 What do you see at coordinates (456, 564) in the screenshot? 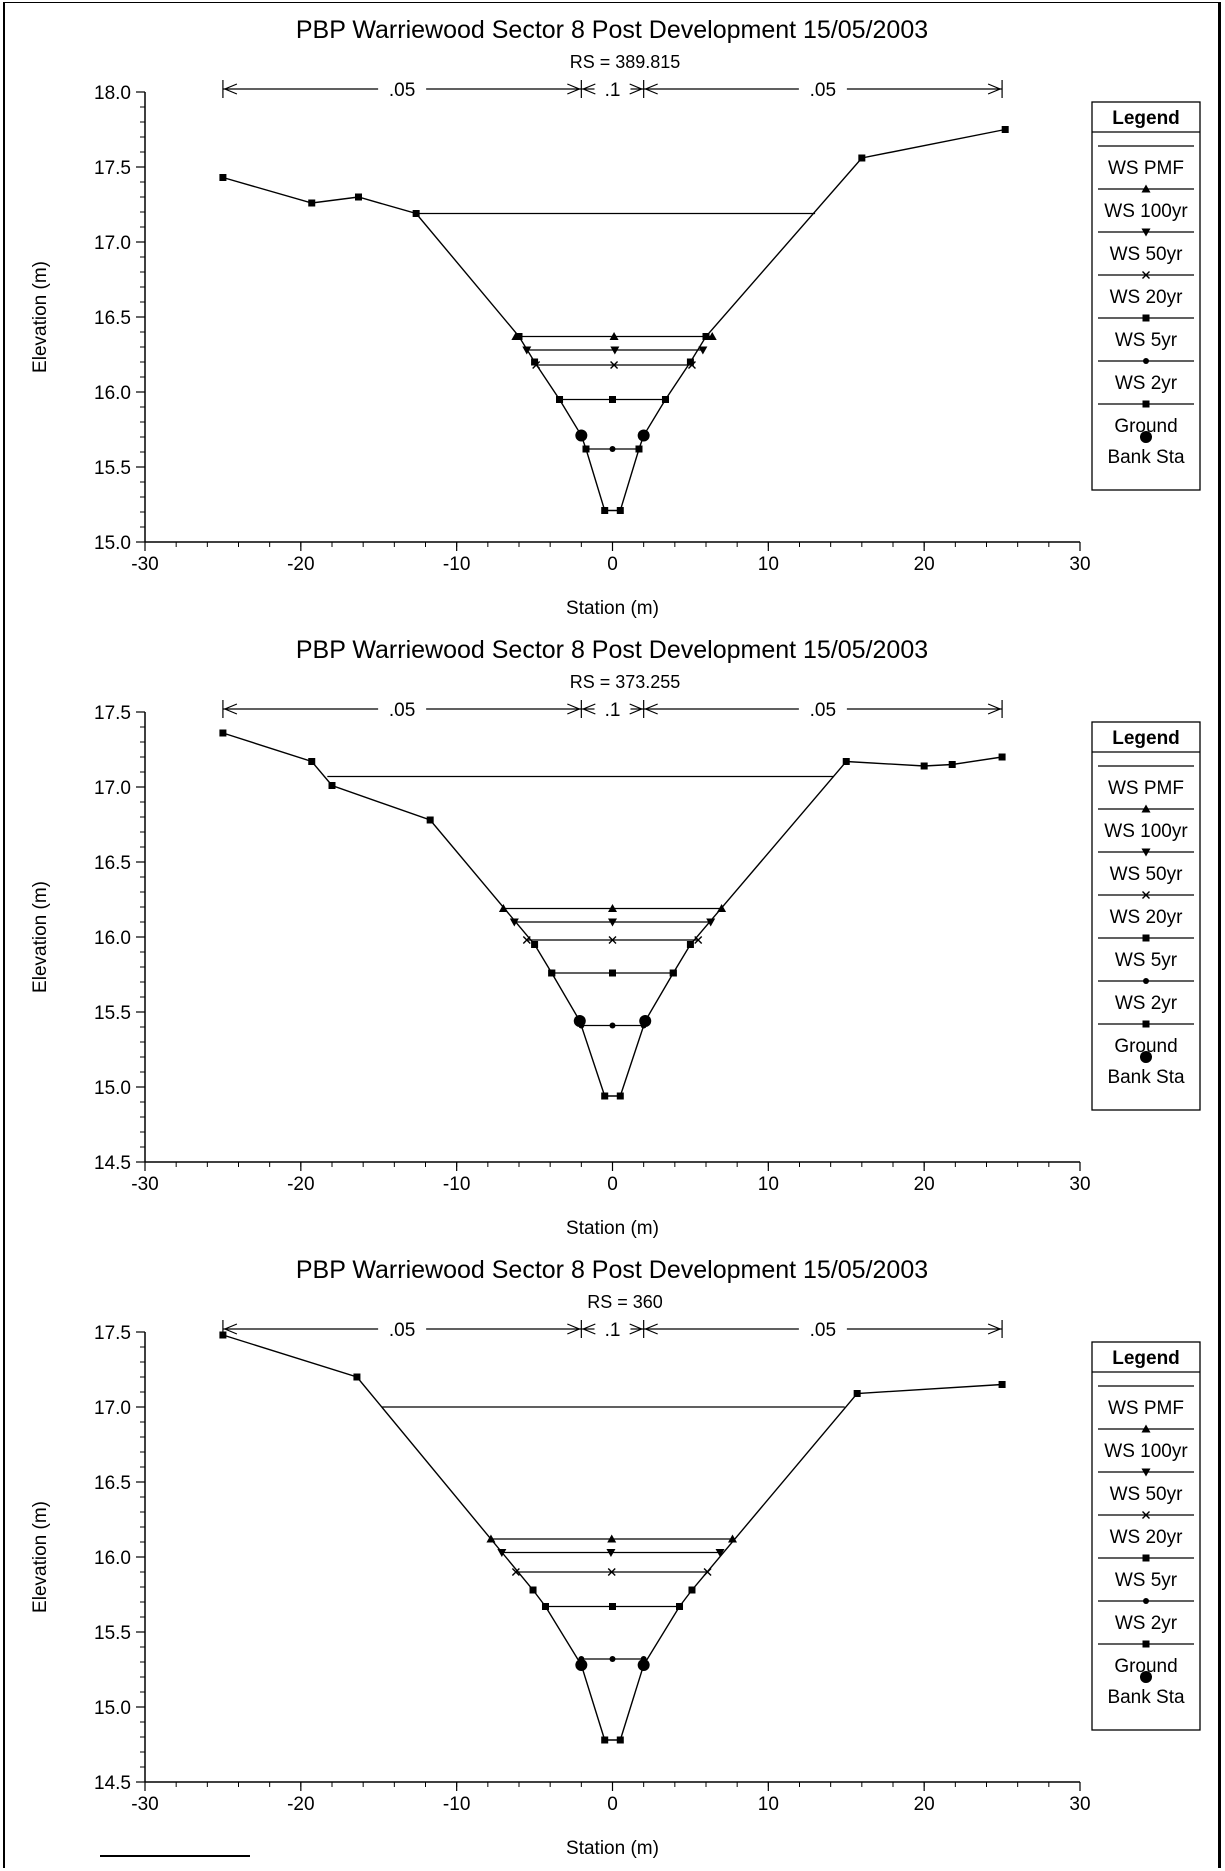
I see `x-tick-label: -10` at bounding box center [456, 564].